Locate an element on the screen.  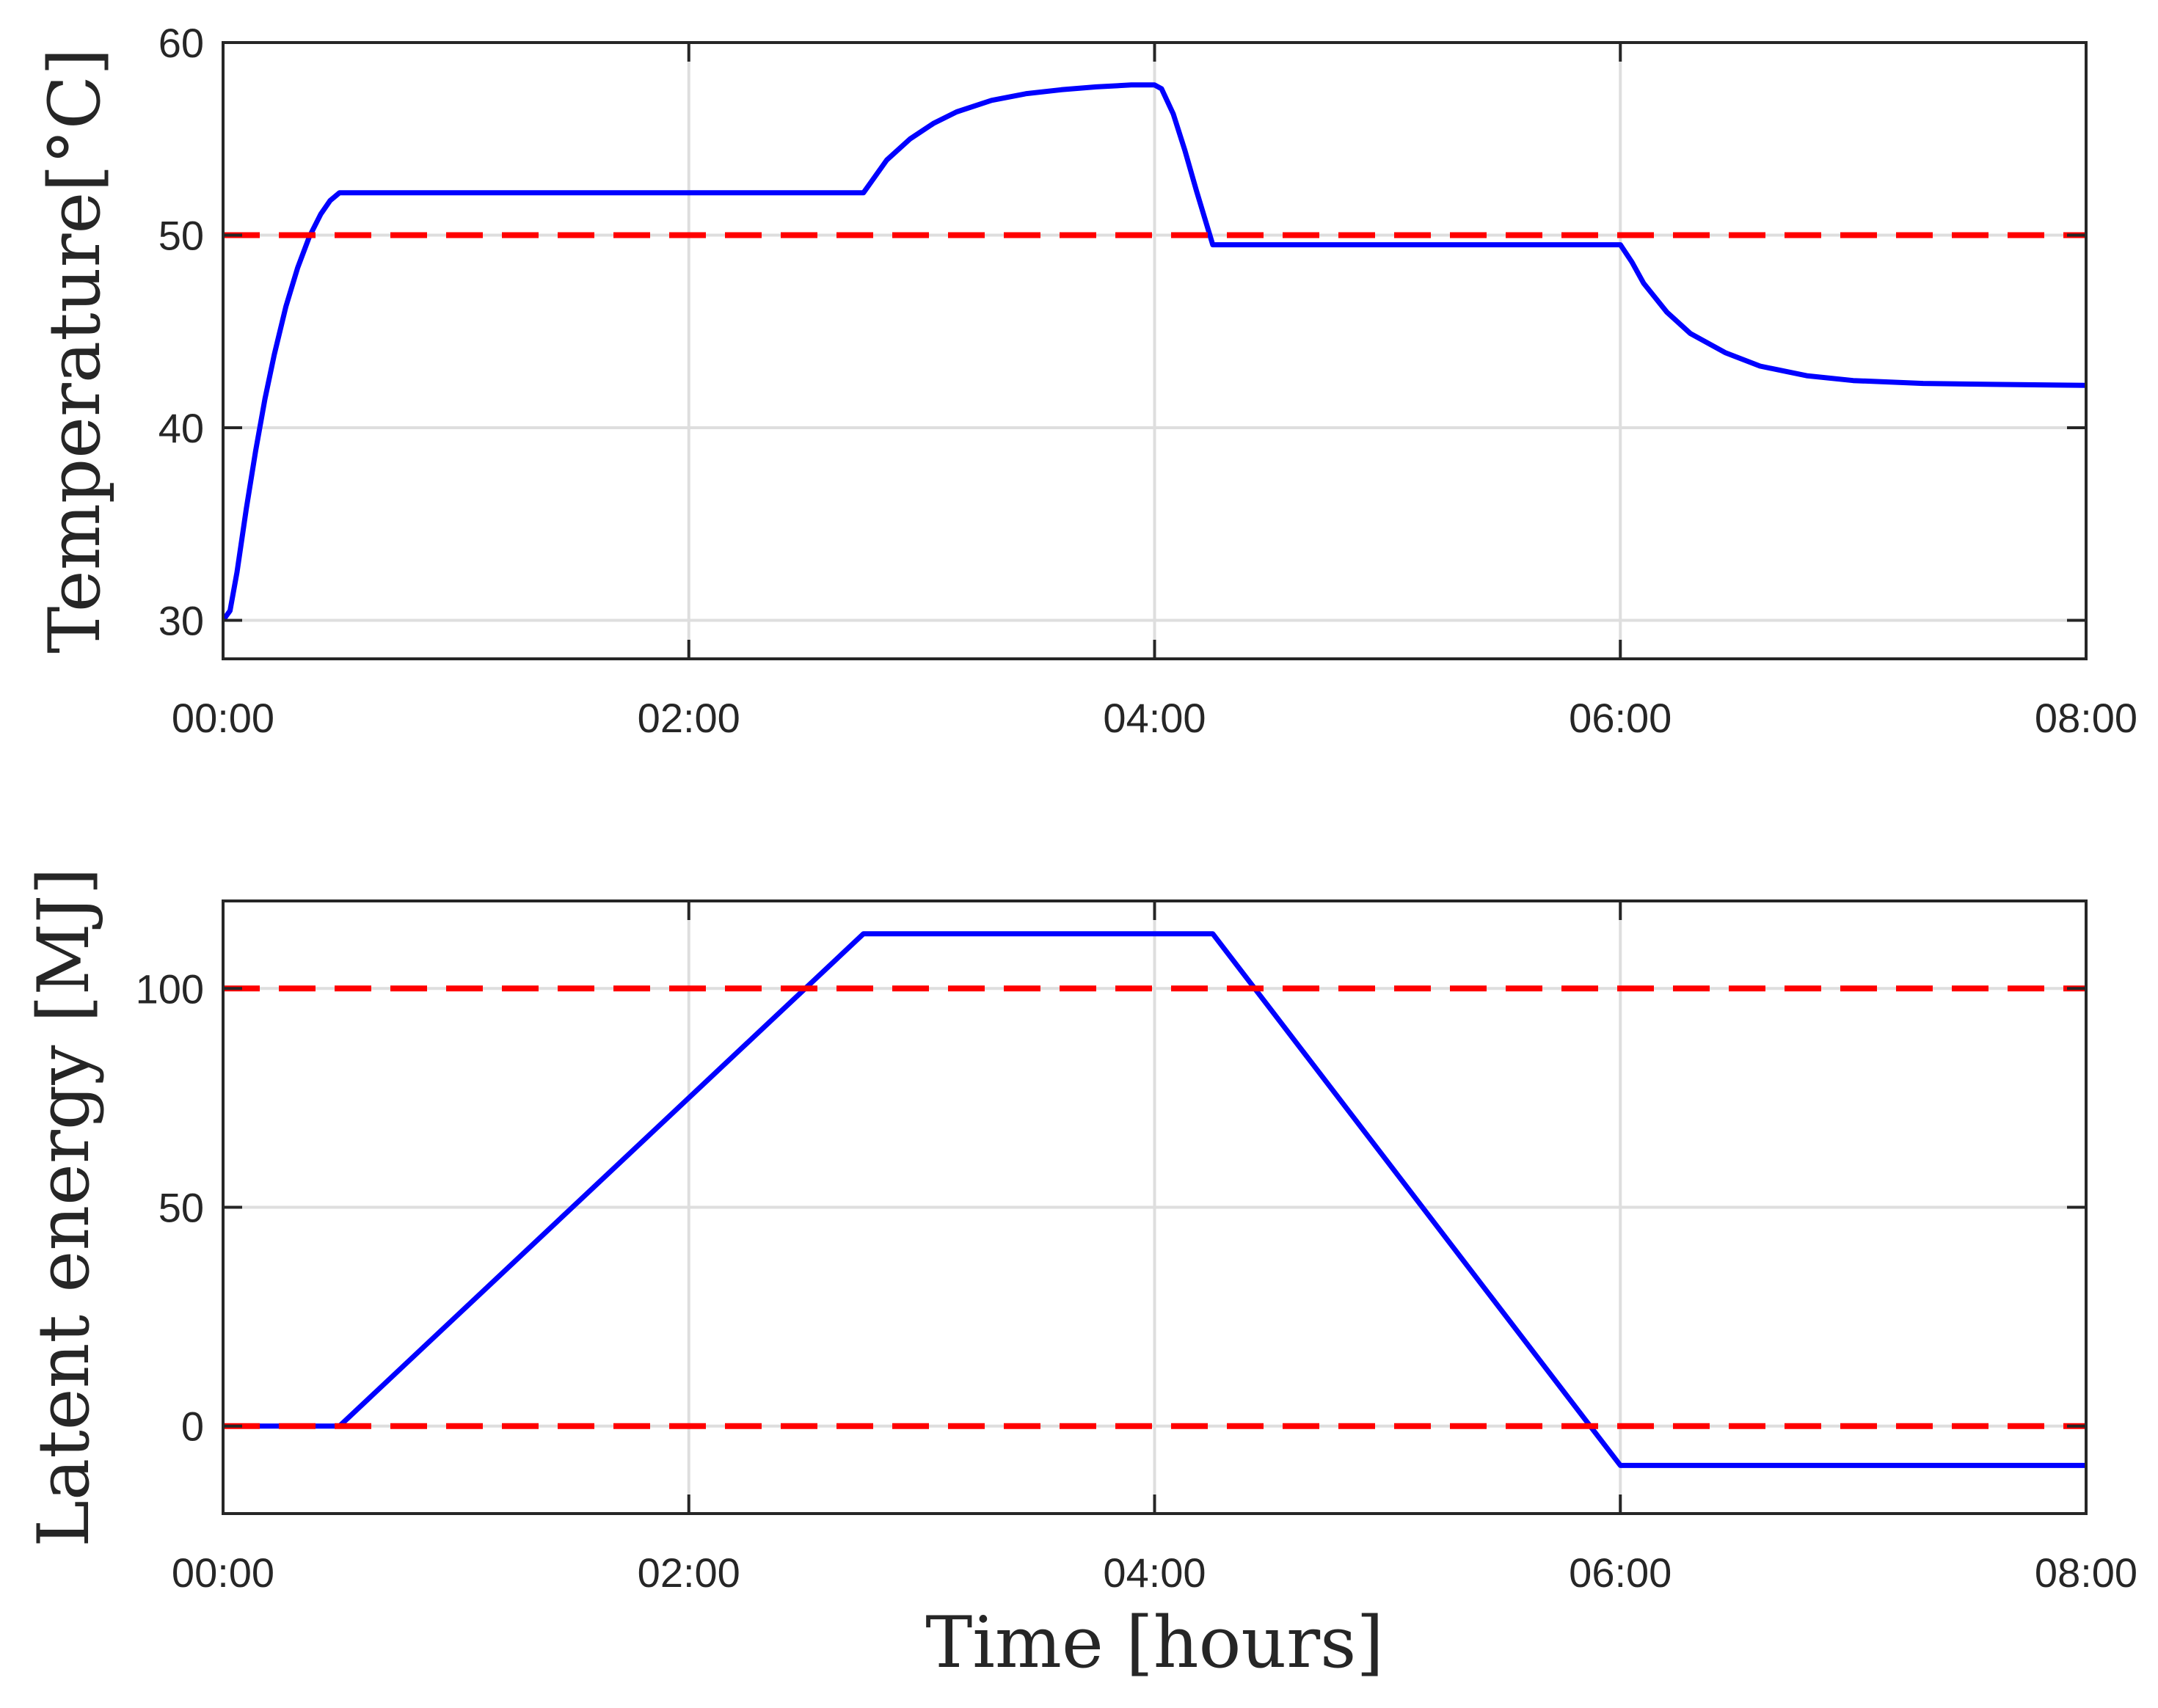
x-axis-label: Time [hours] is located at coordinates (1154, 1643).